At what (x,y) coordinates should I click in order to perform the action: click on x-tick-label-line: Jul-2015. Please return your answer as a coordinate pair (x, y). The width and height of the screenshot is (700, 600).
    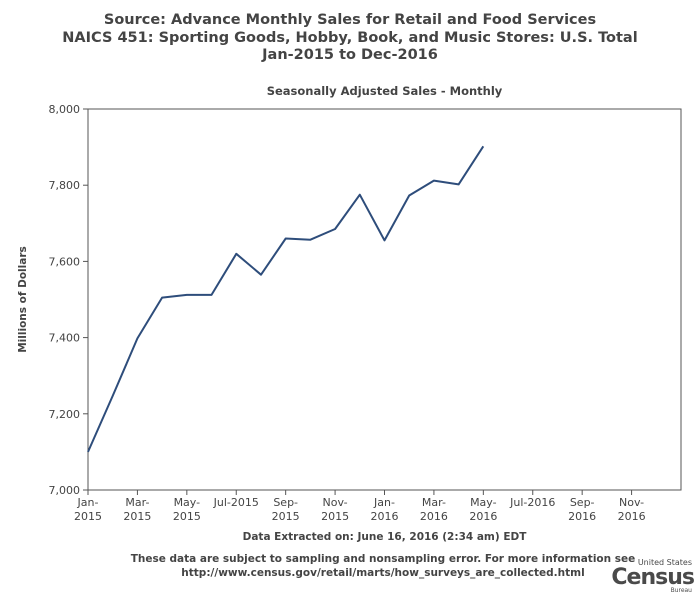
    Looking at the image, I should click on (236, 502).